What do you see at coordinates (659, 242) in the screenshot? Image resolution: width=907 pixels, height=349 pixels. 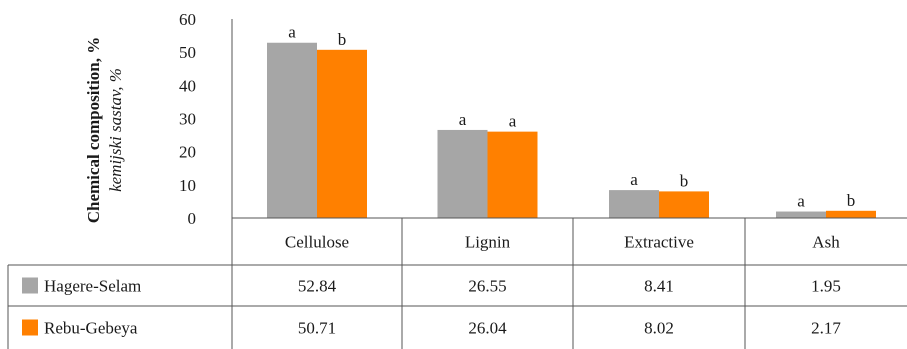 I see `x-category-label: Extractive` at bounding box center [659, 242].